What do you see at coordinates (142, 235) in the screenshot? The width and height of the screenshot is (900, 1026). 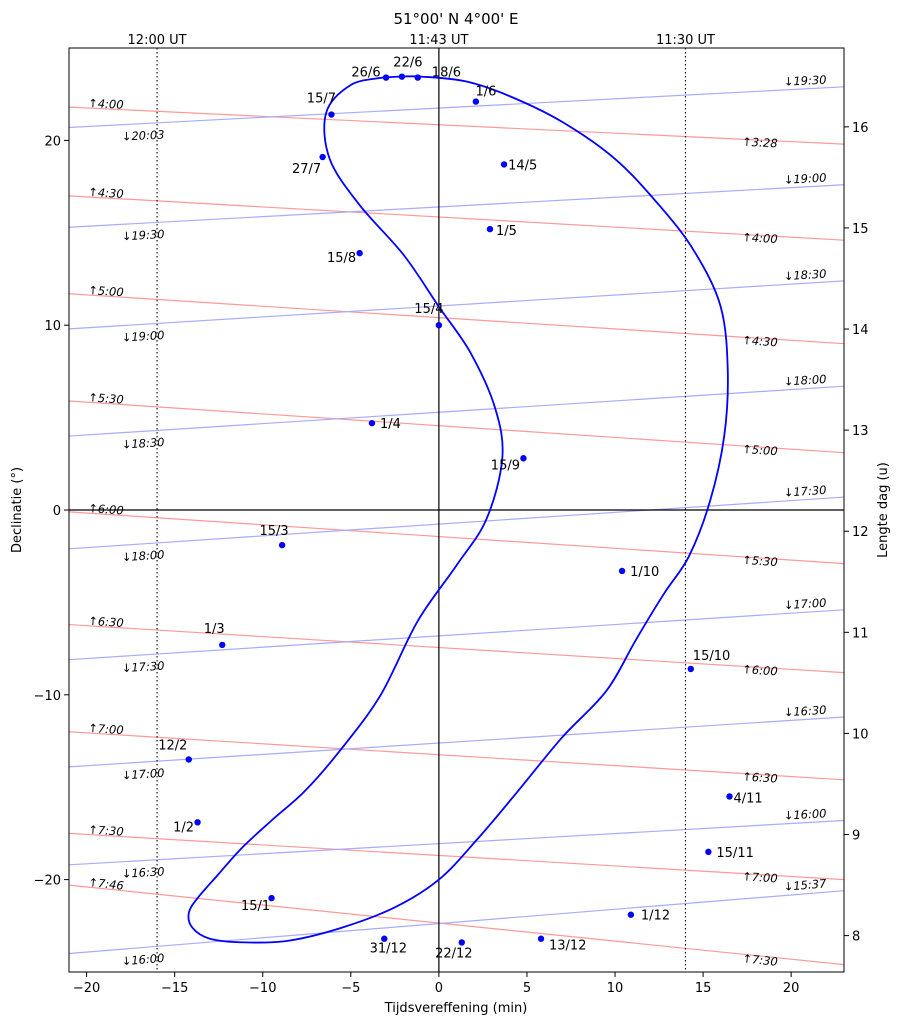 I see `sunset-left-label: ↓19:30` at bounding box center [142, 235].